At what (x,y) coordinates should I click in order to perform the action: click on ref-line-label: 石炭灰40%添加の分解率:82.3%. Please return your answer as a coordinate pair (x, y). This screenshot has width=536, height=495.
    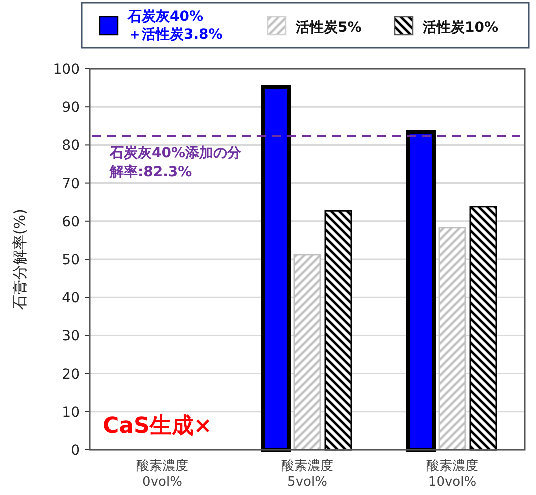
    Looking at the image, I should click on (176, 162).